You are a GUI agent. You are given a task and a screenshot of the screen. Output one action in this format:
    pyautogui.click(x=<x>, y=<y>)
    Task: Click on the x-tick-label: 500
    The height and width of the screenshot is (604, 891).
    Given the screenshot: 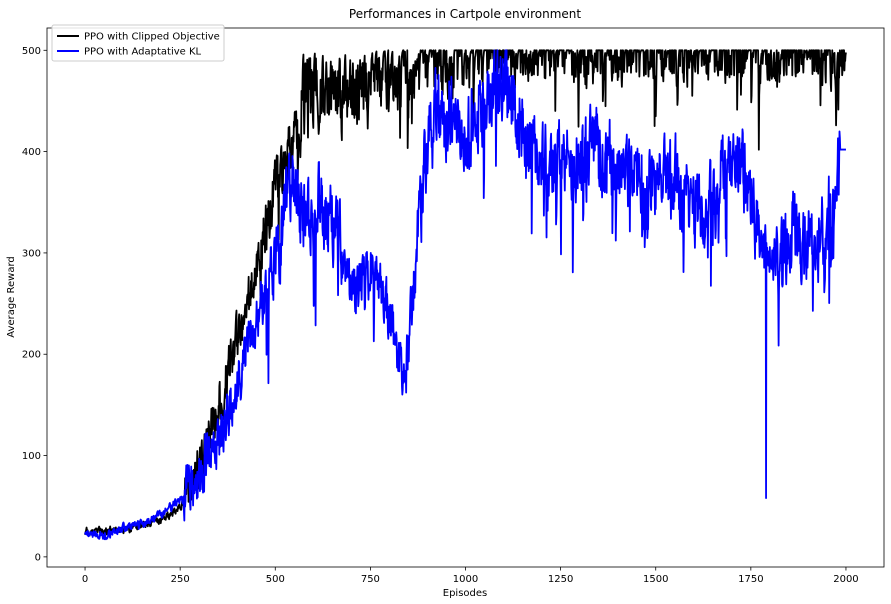 What is the action you would take?
    pyautogui.click(x=275, y=579)
    